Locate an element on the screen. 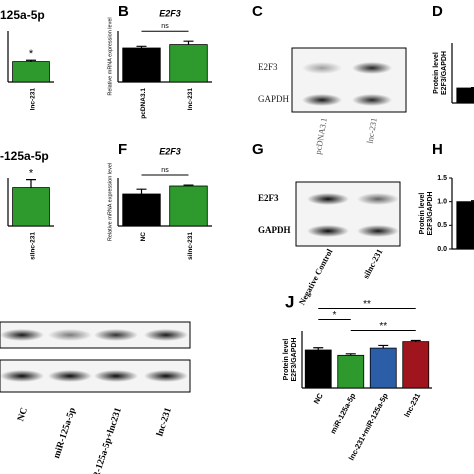 The width and height of the screenshot is (474, 474). significance-label: * is located at coordinates (335, 315).